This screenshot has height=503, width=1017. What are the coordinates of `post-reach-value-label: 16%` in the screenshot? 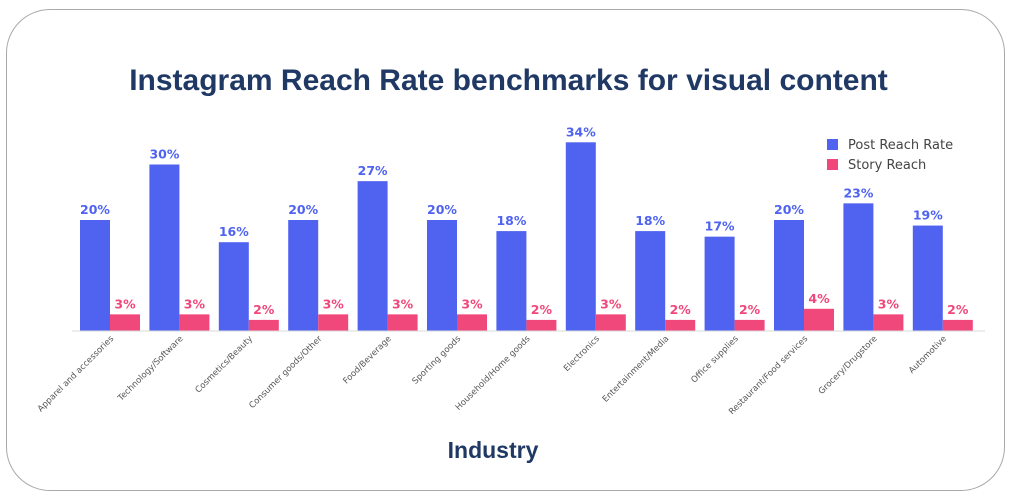 It's located at (234, 231).